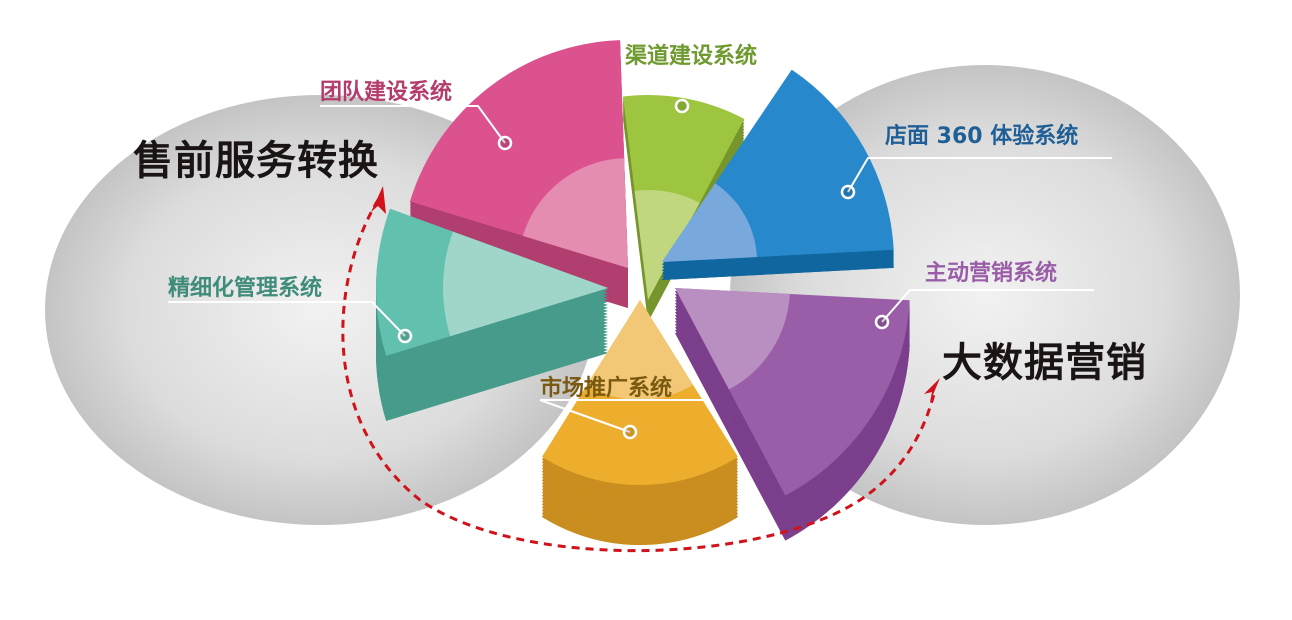 Image resolution: width=1292 pixels, height=620 pixels. I want to click on label-team-building: 团队建设系统, so click(386, 92).